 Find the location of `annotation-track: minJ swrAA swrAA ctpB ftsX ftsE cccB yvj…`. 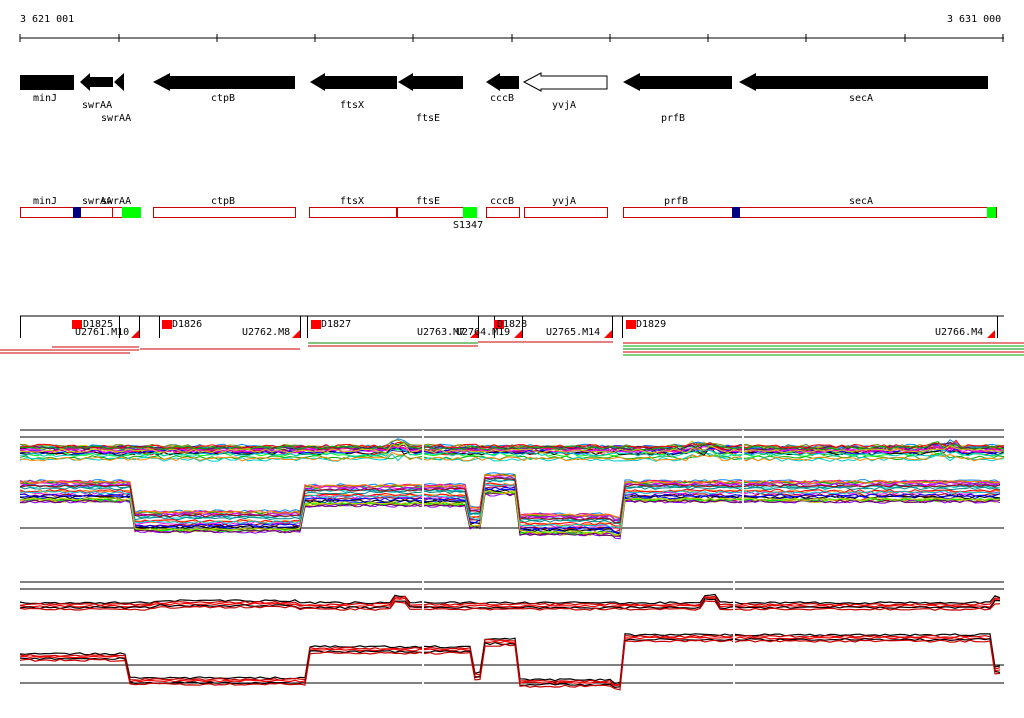

annotation-track: minJ swrAA swrAA ctpB ftsX ftsE cccB yvj… is located at coordinates (508, 213).